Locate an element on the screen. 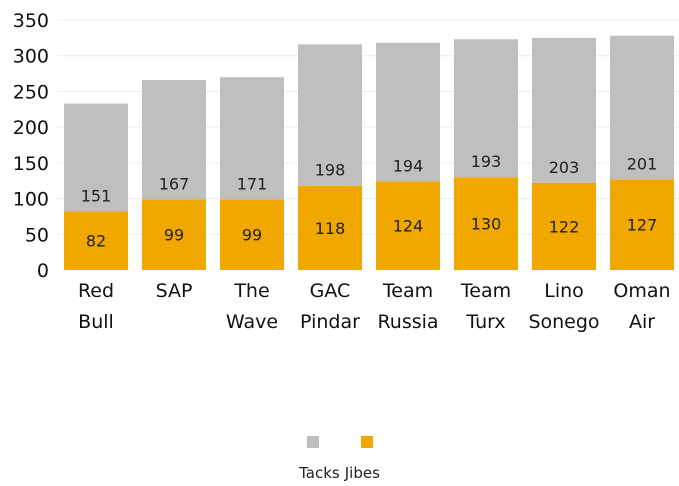 This screenshot has width=679, height=486. data-label-jibes: 124 is located at coordinates (408, 226).